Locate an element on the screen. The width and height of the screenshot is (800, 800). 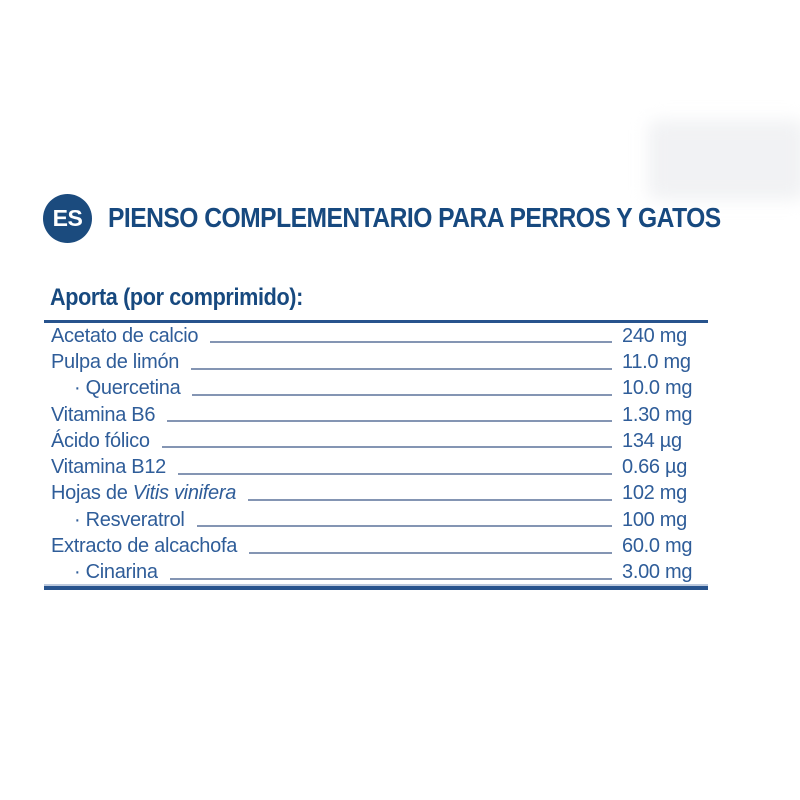
ingredient-label: Hojas de Vitis vinifera is located at coordinates (140, 493).